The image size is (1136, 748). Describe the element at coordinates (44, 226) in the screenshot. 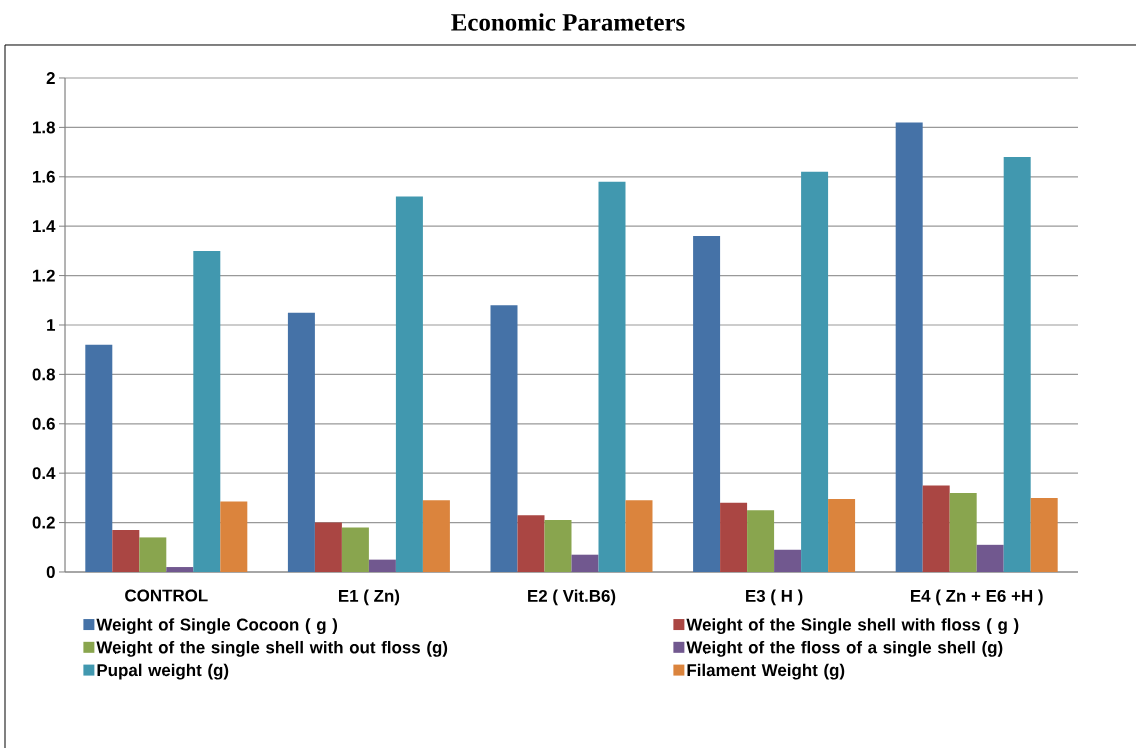

I see `y-tick-label: 1.4` at that location.